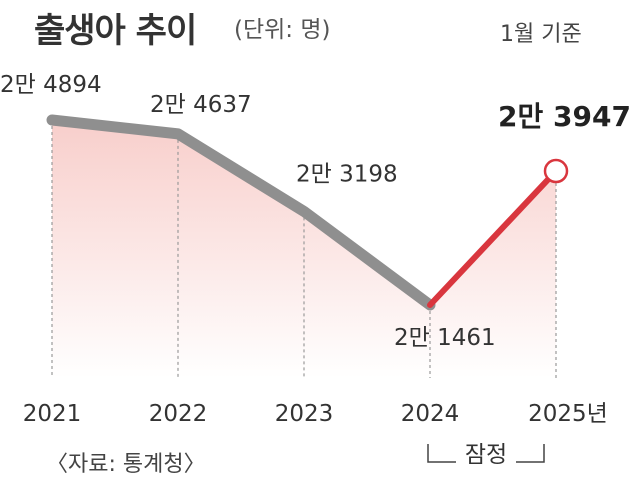 The image size is (636, 482). I want to click on chart-title: 출생아 추이, so click(115, 31).